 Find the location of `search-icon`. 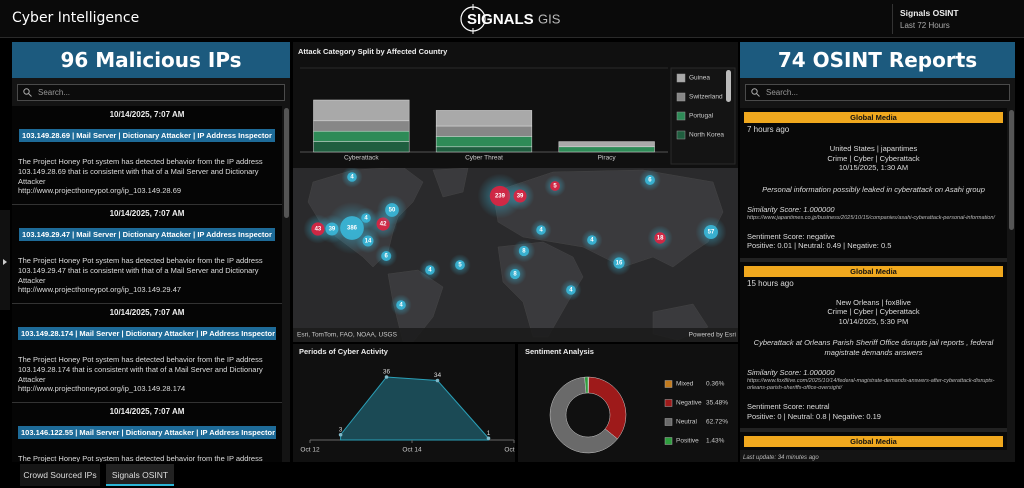

search-icon is located at coordinates (27, 92).